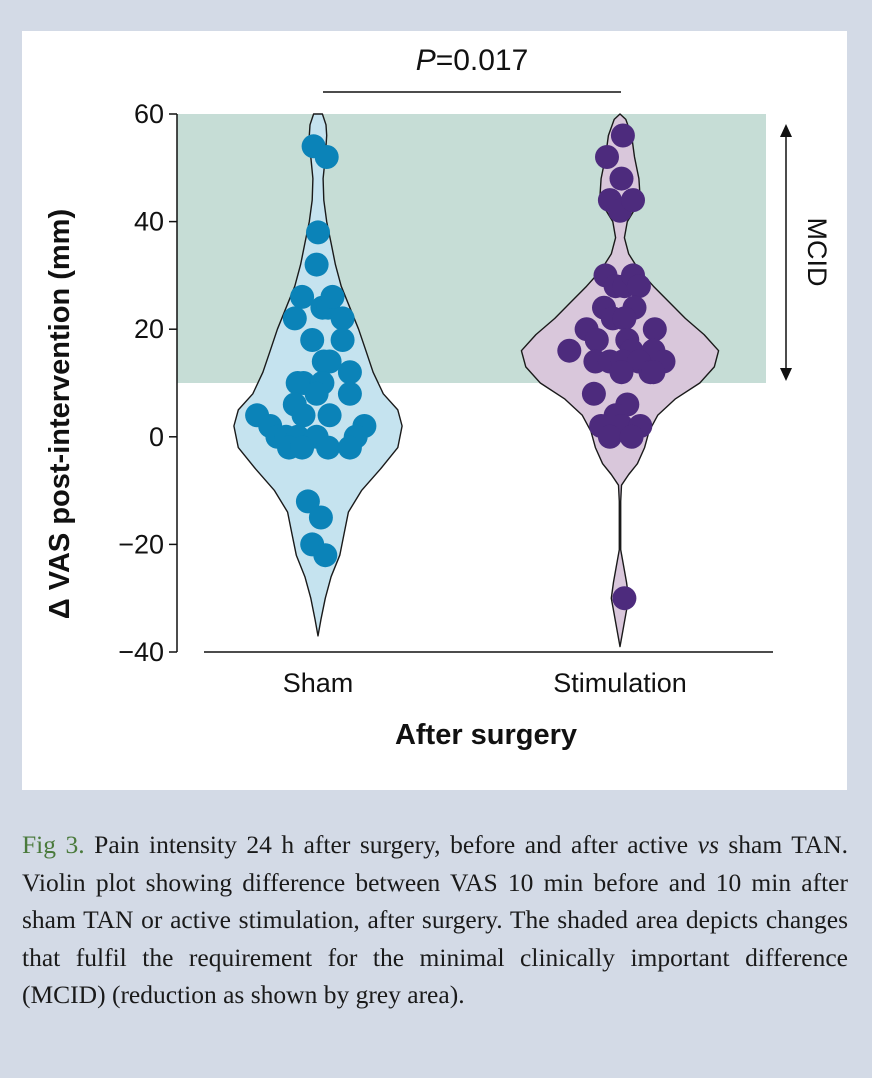 Image resolution: width=872 pixels, height=1078 pixels. What do you see at coordinates (141, 544) in the screenshot?
I see `y-tick-label: −20` at bounding box center [141, 544].